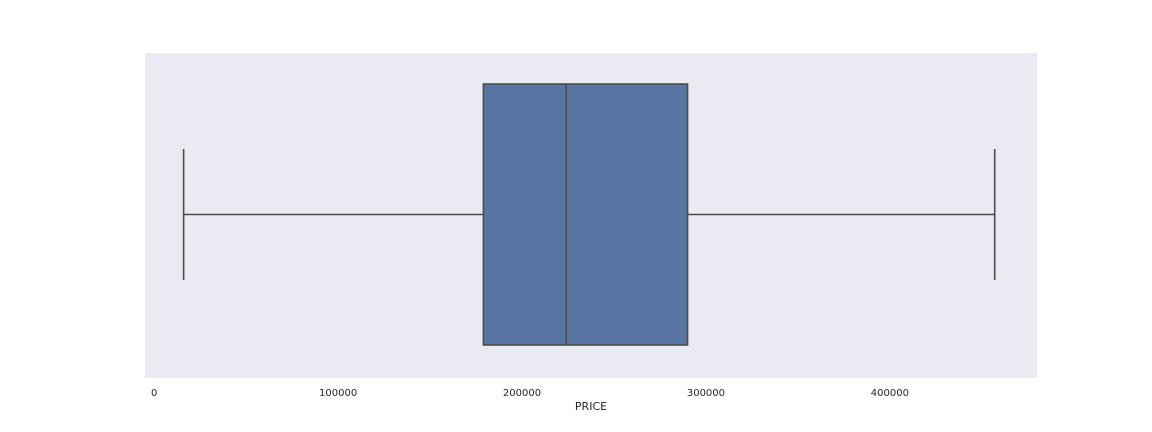  I want to click on x-axis-ticks: 0 100000 200000 300000 400000, so click(530, 393).